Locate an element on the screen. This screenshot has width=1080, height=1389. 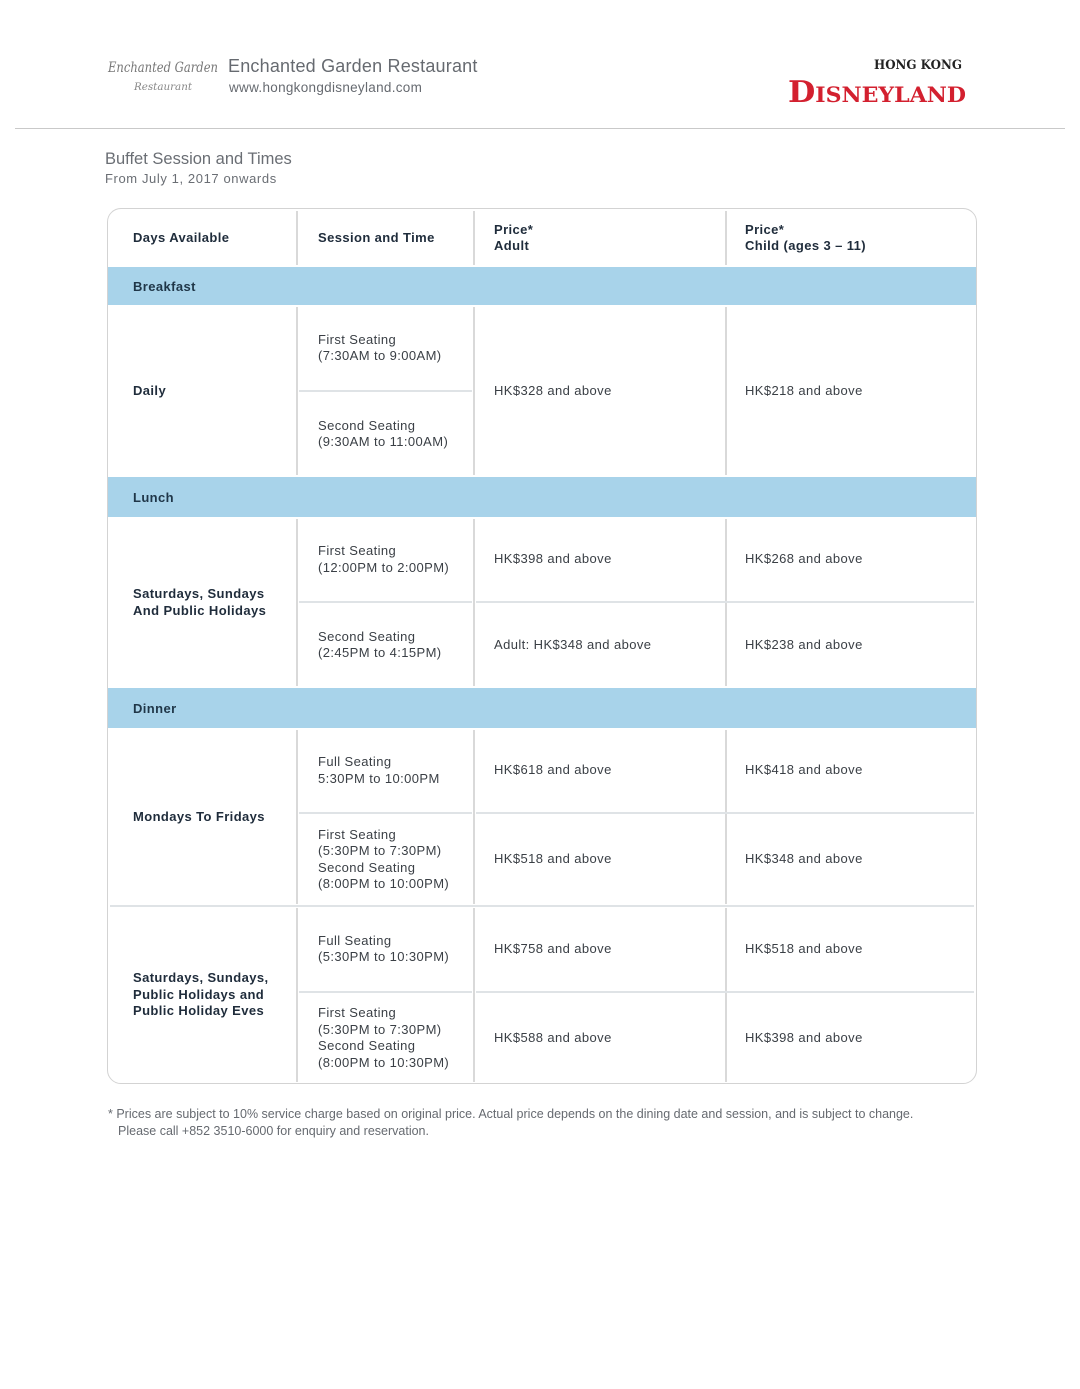
adult-price: HK$588 and above is located at coordinates (553, 1037).